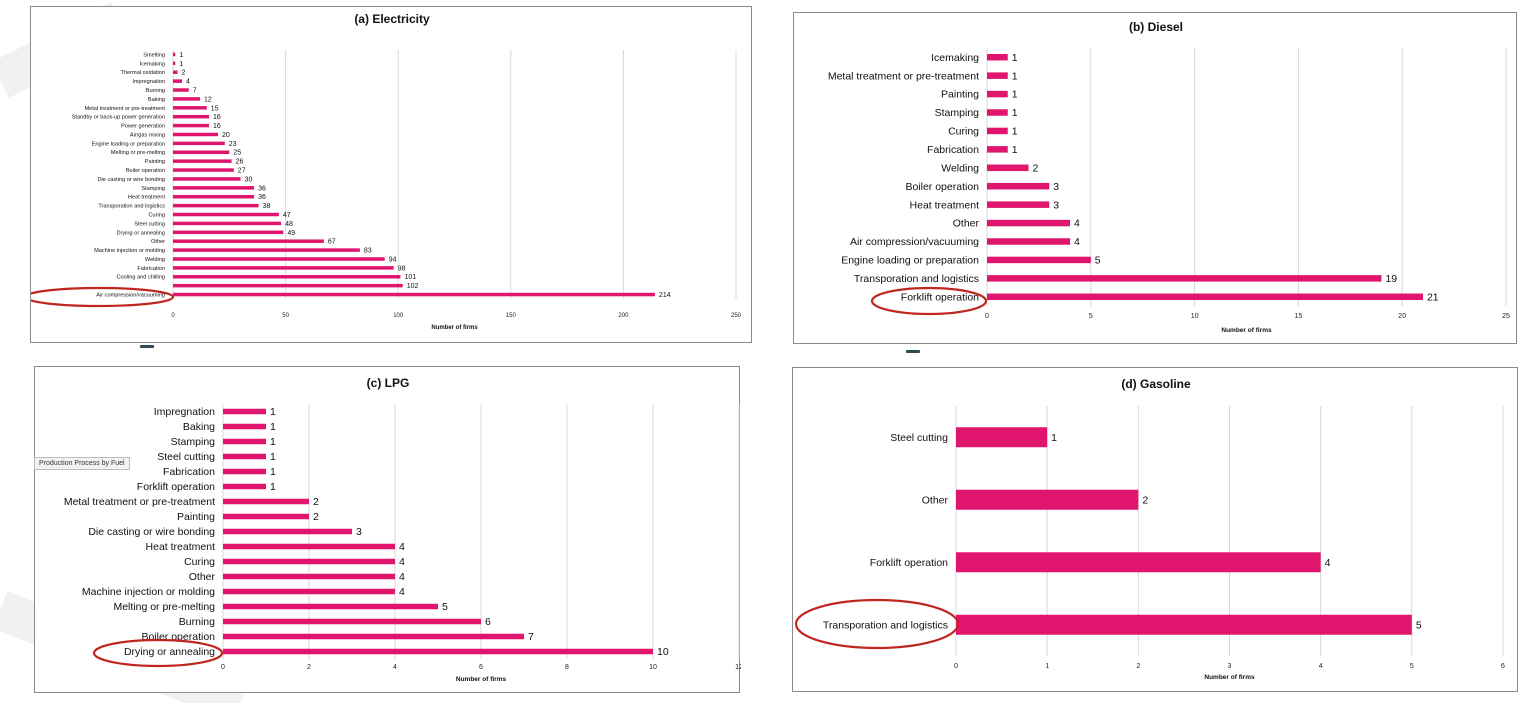 The image size is (1518, 703). What do you see at coordinates (1503, 666) in the screenshot?
I see `x-tick-label: 6` at bounding box center [1503, 666].